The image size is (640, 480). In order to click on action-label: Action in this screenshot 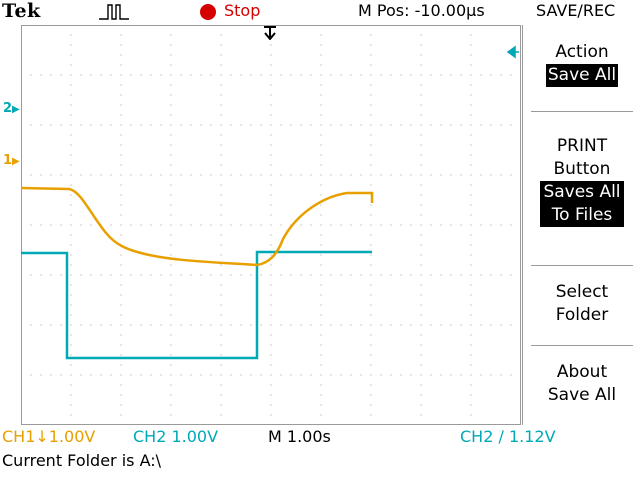, I will do `click(582, 52)`.